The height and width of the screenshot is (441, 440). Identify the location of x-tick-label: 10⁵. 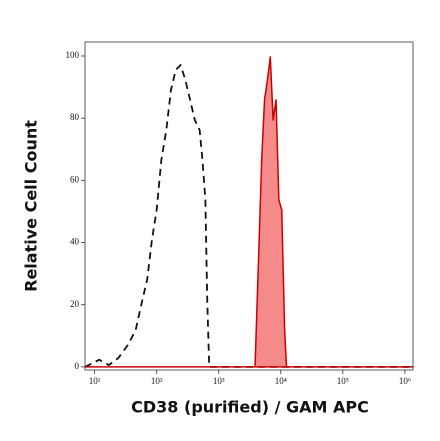
(343, 381).